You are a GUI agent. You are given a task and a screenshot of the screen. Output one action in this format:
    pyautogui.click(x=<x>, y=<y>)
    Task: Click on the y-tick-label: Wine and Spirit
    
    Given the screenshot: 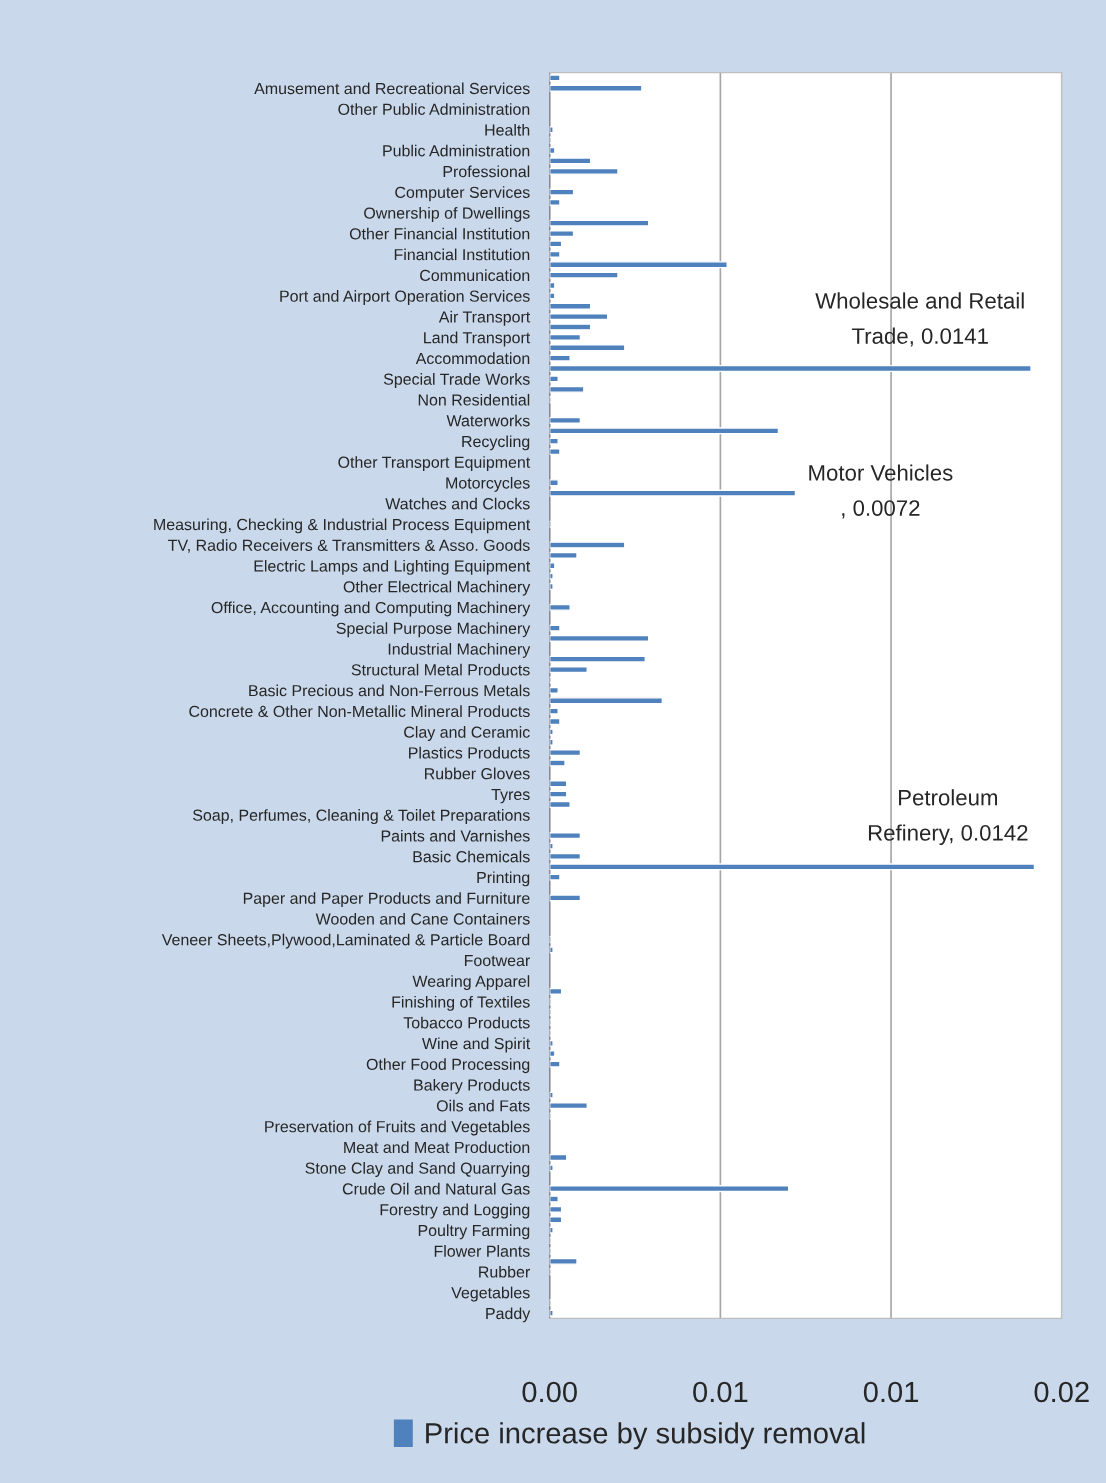 What is the action you would take?
    pyautogui.click(x=476, y=1045)
    